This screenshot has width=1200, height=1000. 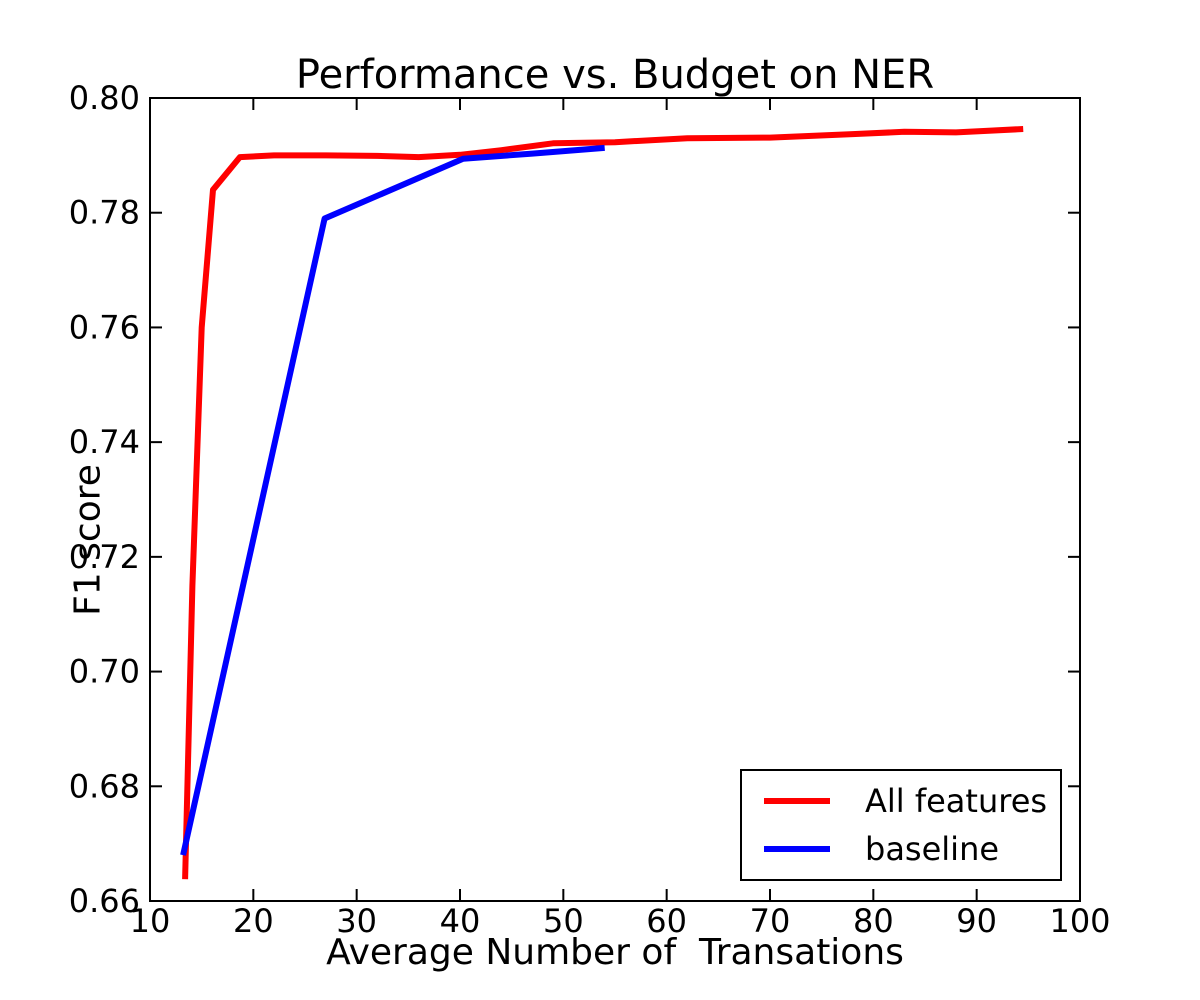 What do you see at coordinates (615, 952) in the screenshot?
I see `x-axis-label: Average Number of Transations` at bounding box center [615, 952].